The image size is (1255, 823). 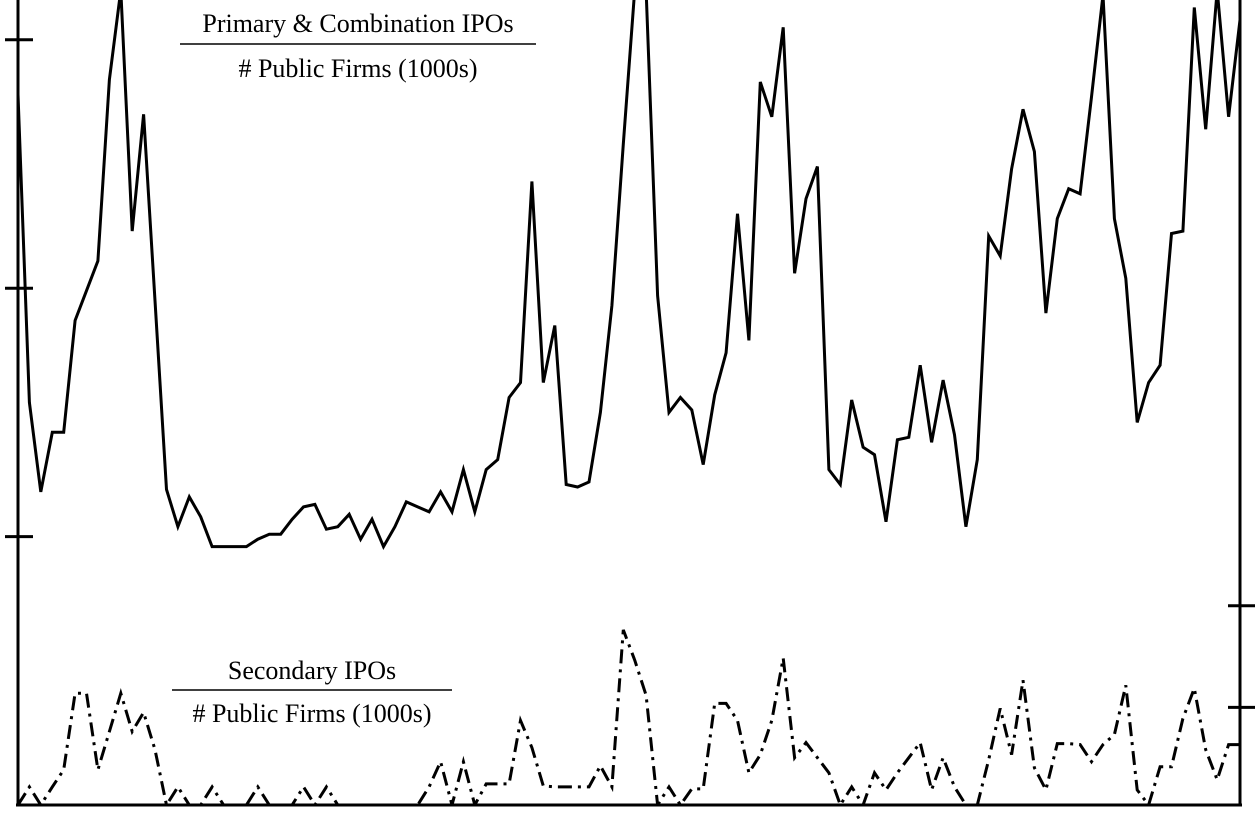 What do you see at coordinates (357, 23) in the screenshot?
I see `annotation-numerator: Primary & Combination IPOs` at bounding box center [357, 23].